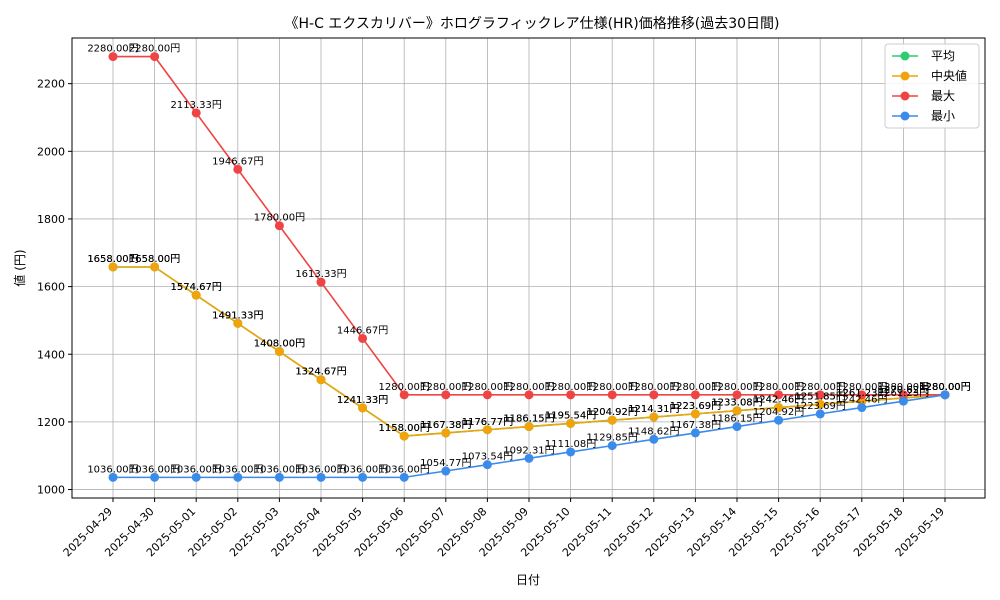 Image resolution: width=1000 pixels, height=600 pixels. Describe the element at coordinates (653, 409) in the screenshot. I see `data-label: 1214.31円` at that location.